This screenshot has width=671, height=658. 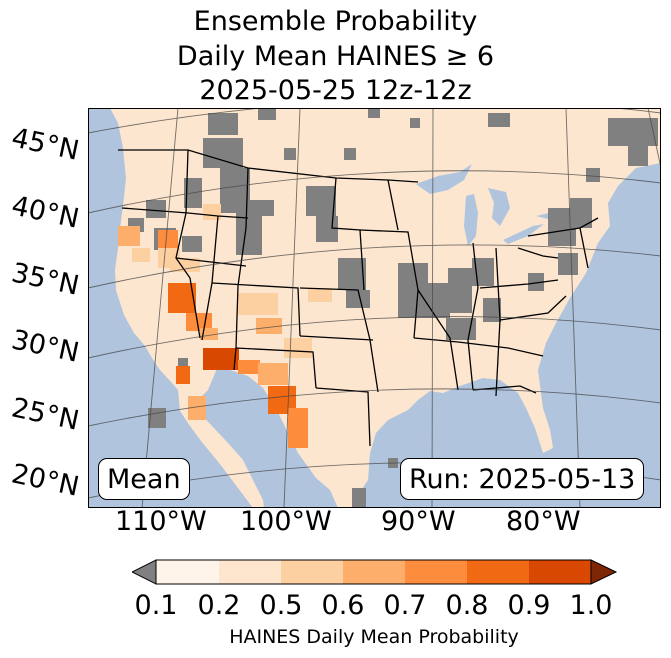 I want to click on lat-label-45: 45°N, so click(x=45, y=144).